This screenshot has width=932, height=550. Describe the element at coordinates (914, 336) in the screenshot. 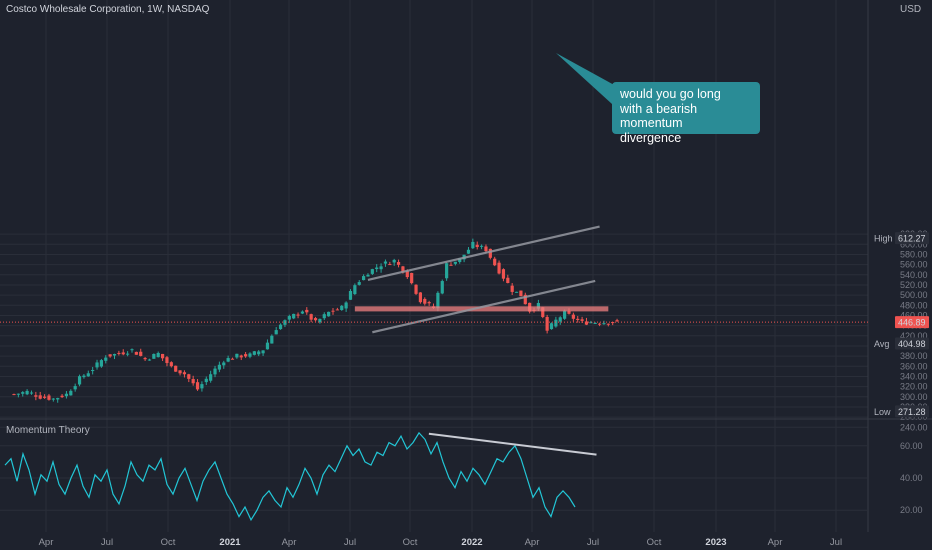

I see `y-tick-label: 420.00` at that location.